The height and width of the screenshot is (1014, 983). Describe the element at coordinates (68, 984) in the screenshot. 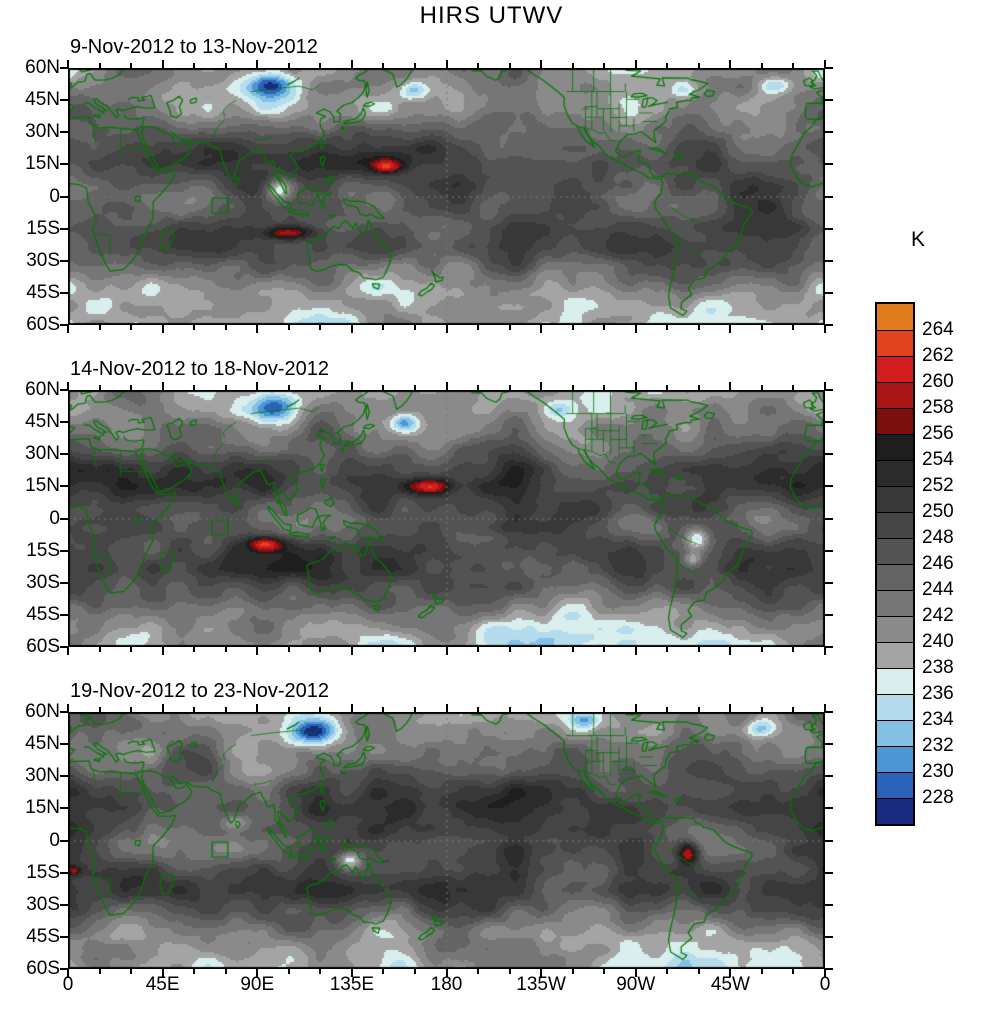

I see `lon-tick-label: 0` at that location.